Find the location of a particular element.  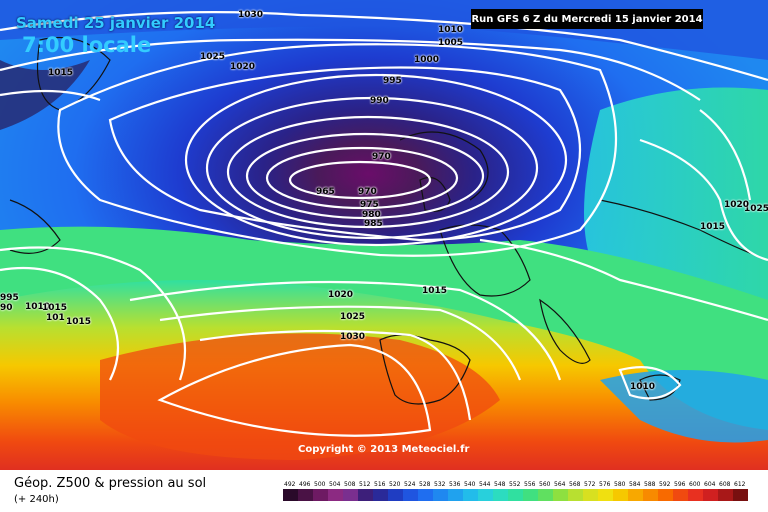

scale-tick-label: 600 is located at coordinates (695, 484).